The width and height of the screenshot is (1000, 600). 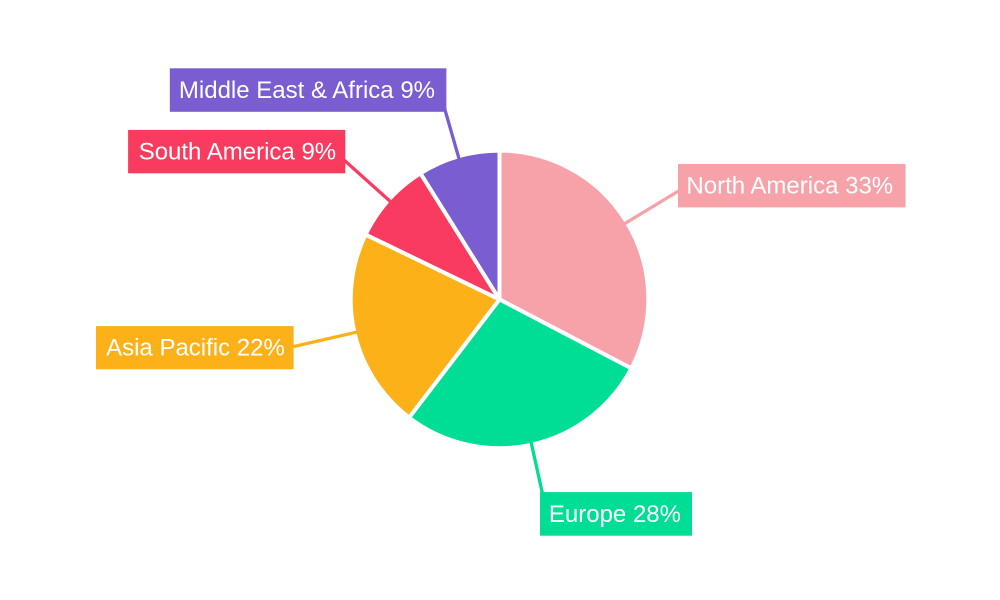 What do you see at coordinates (307, 90) in the screenshot?
I see `svg-text: Middle East & Africa 9%` at bounding box center [307, 90].